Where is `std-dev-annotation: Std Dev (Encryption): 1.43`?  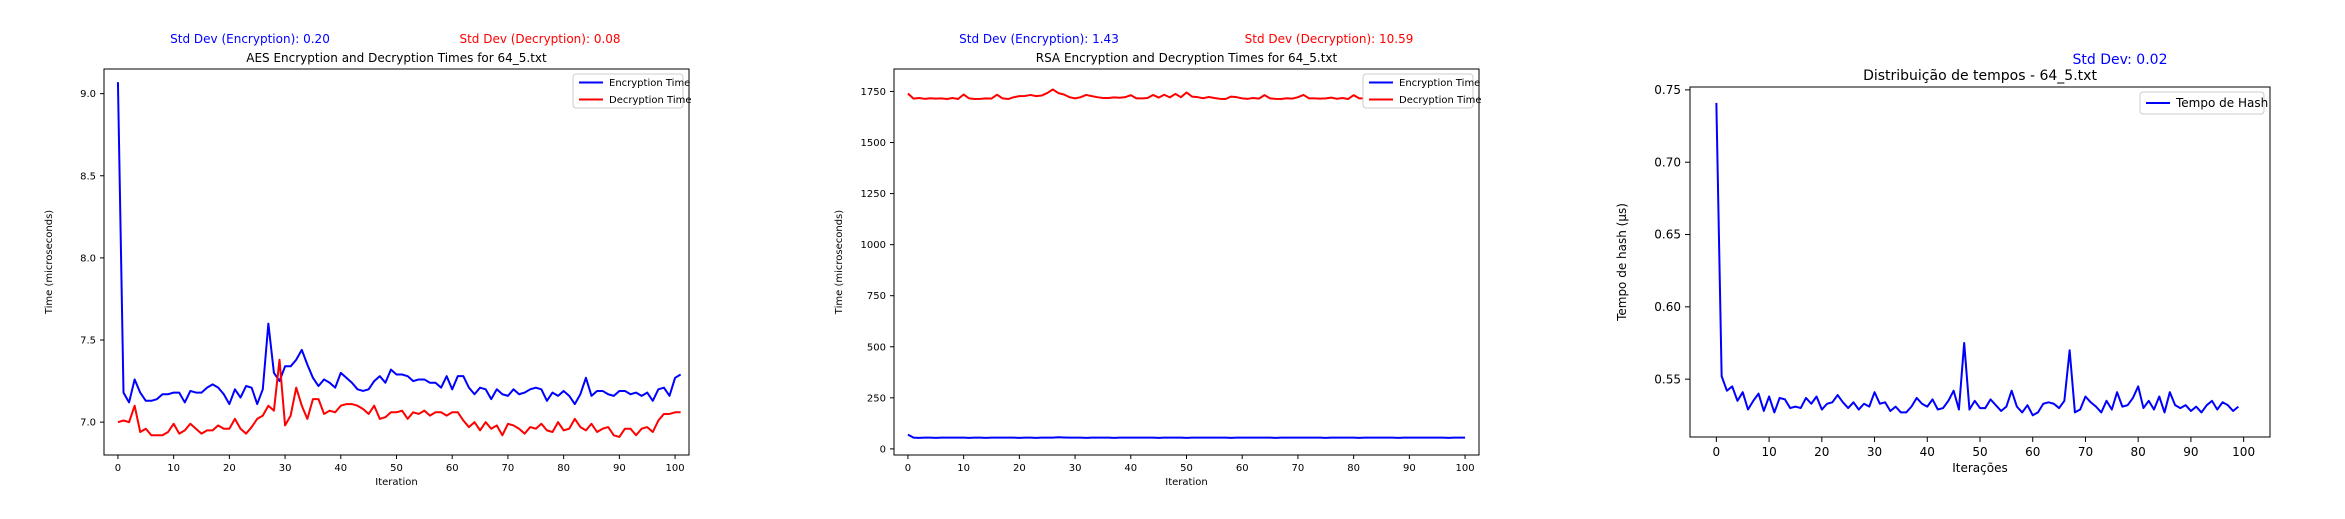
std-dev-annotation: Std Dev (Encryption): 1.43 is located at coordinates (1039, 39).